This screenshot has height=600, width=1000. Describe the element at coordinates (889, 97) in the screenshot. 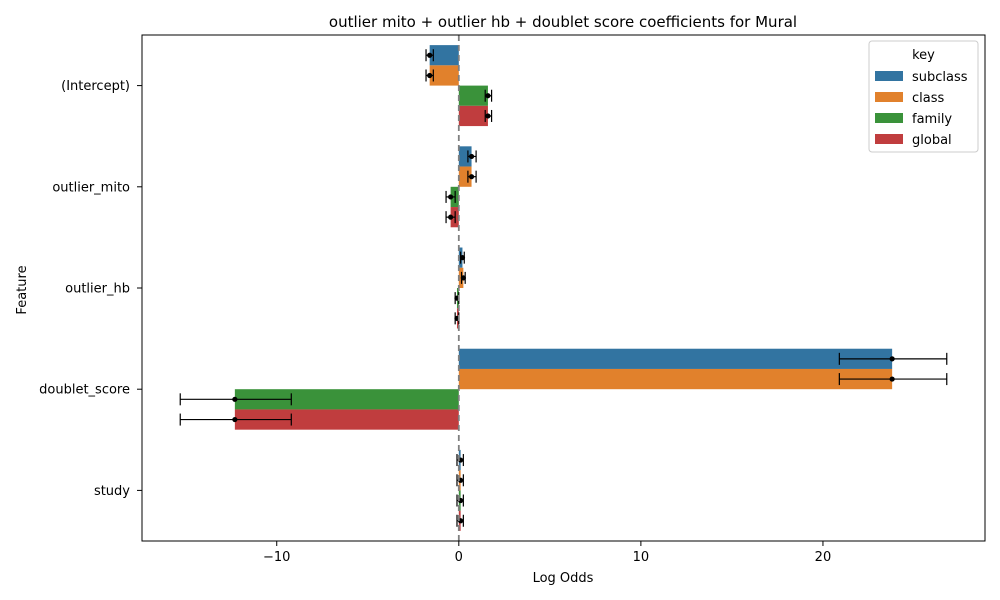

I see `legend-swatch-class` at that location.